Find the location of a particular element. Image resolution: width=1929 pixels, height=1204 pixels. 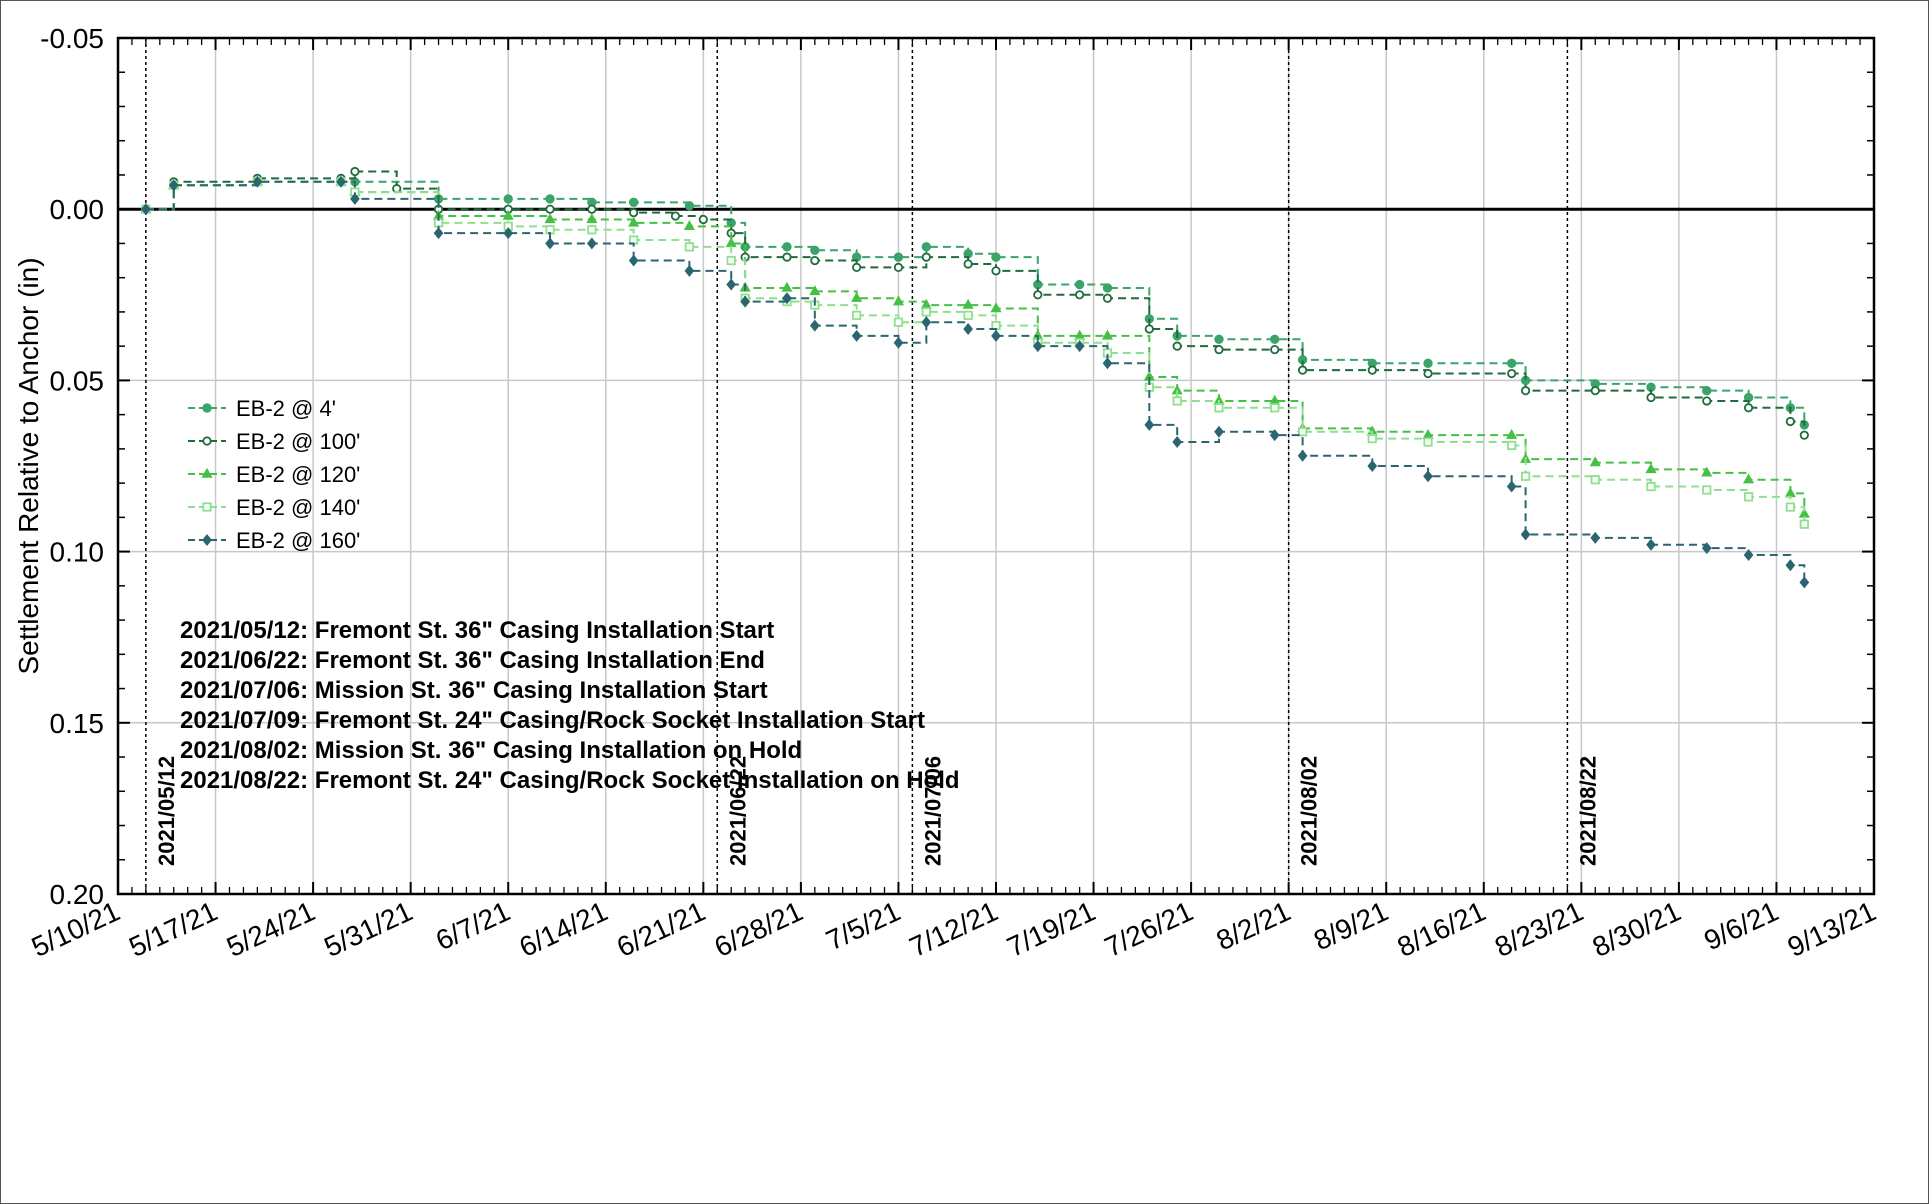

legend-label: EB-2 @ 4' is located at coordinates (286, 408).